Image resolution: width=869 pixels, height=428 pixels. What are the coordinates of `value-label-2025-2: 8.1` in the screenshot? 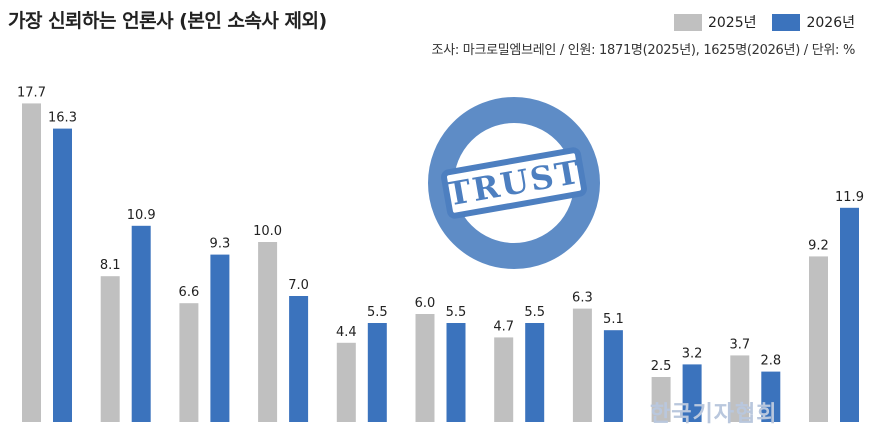 It's located at (110, 265).